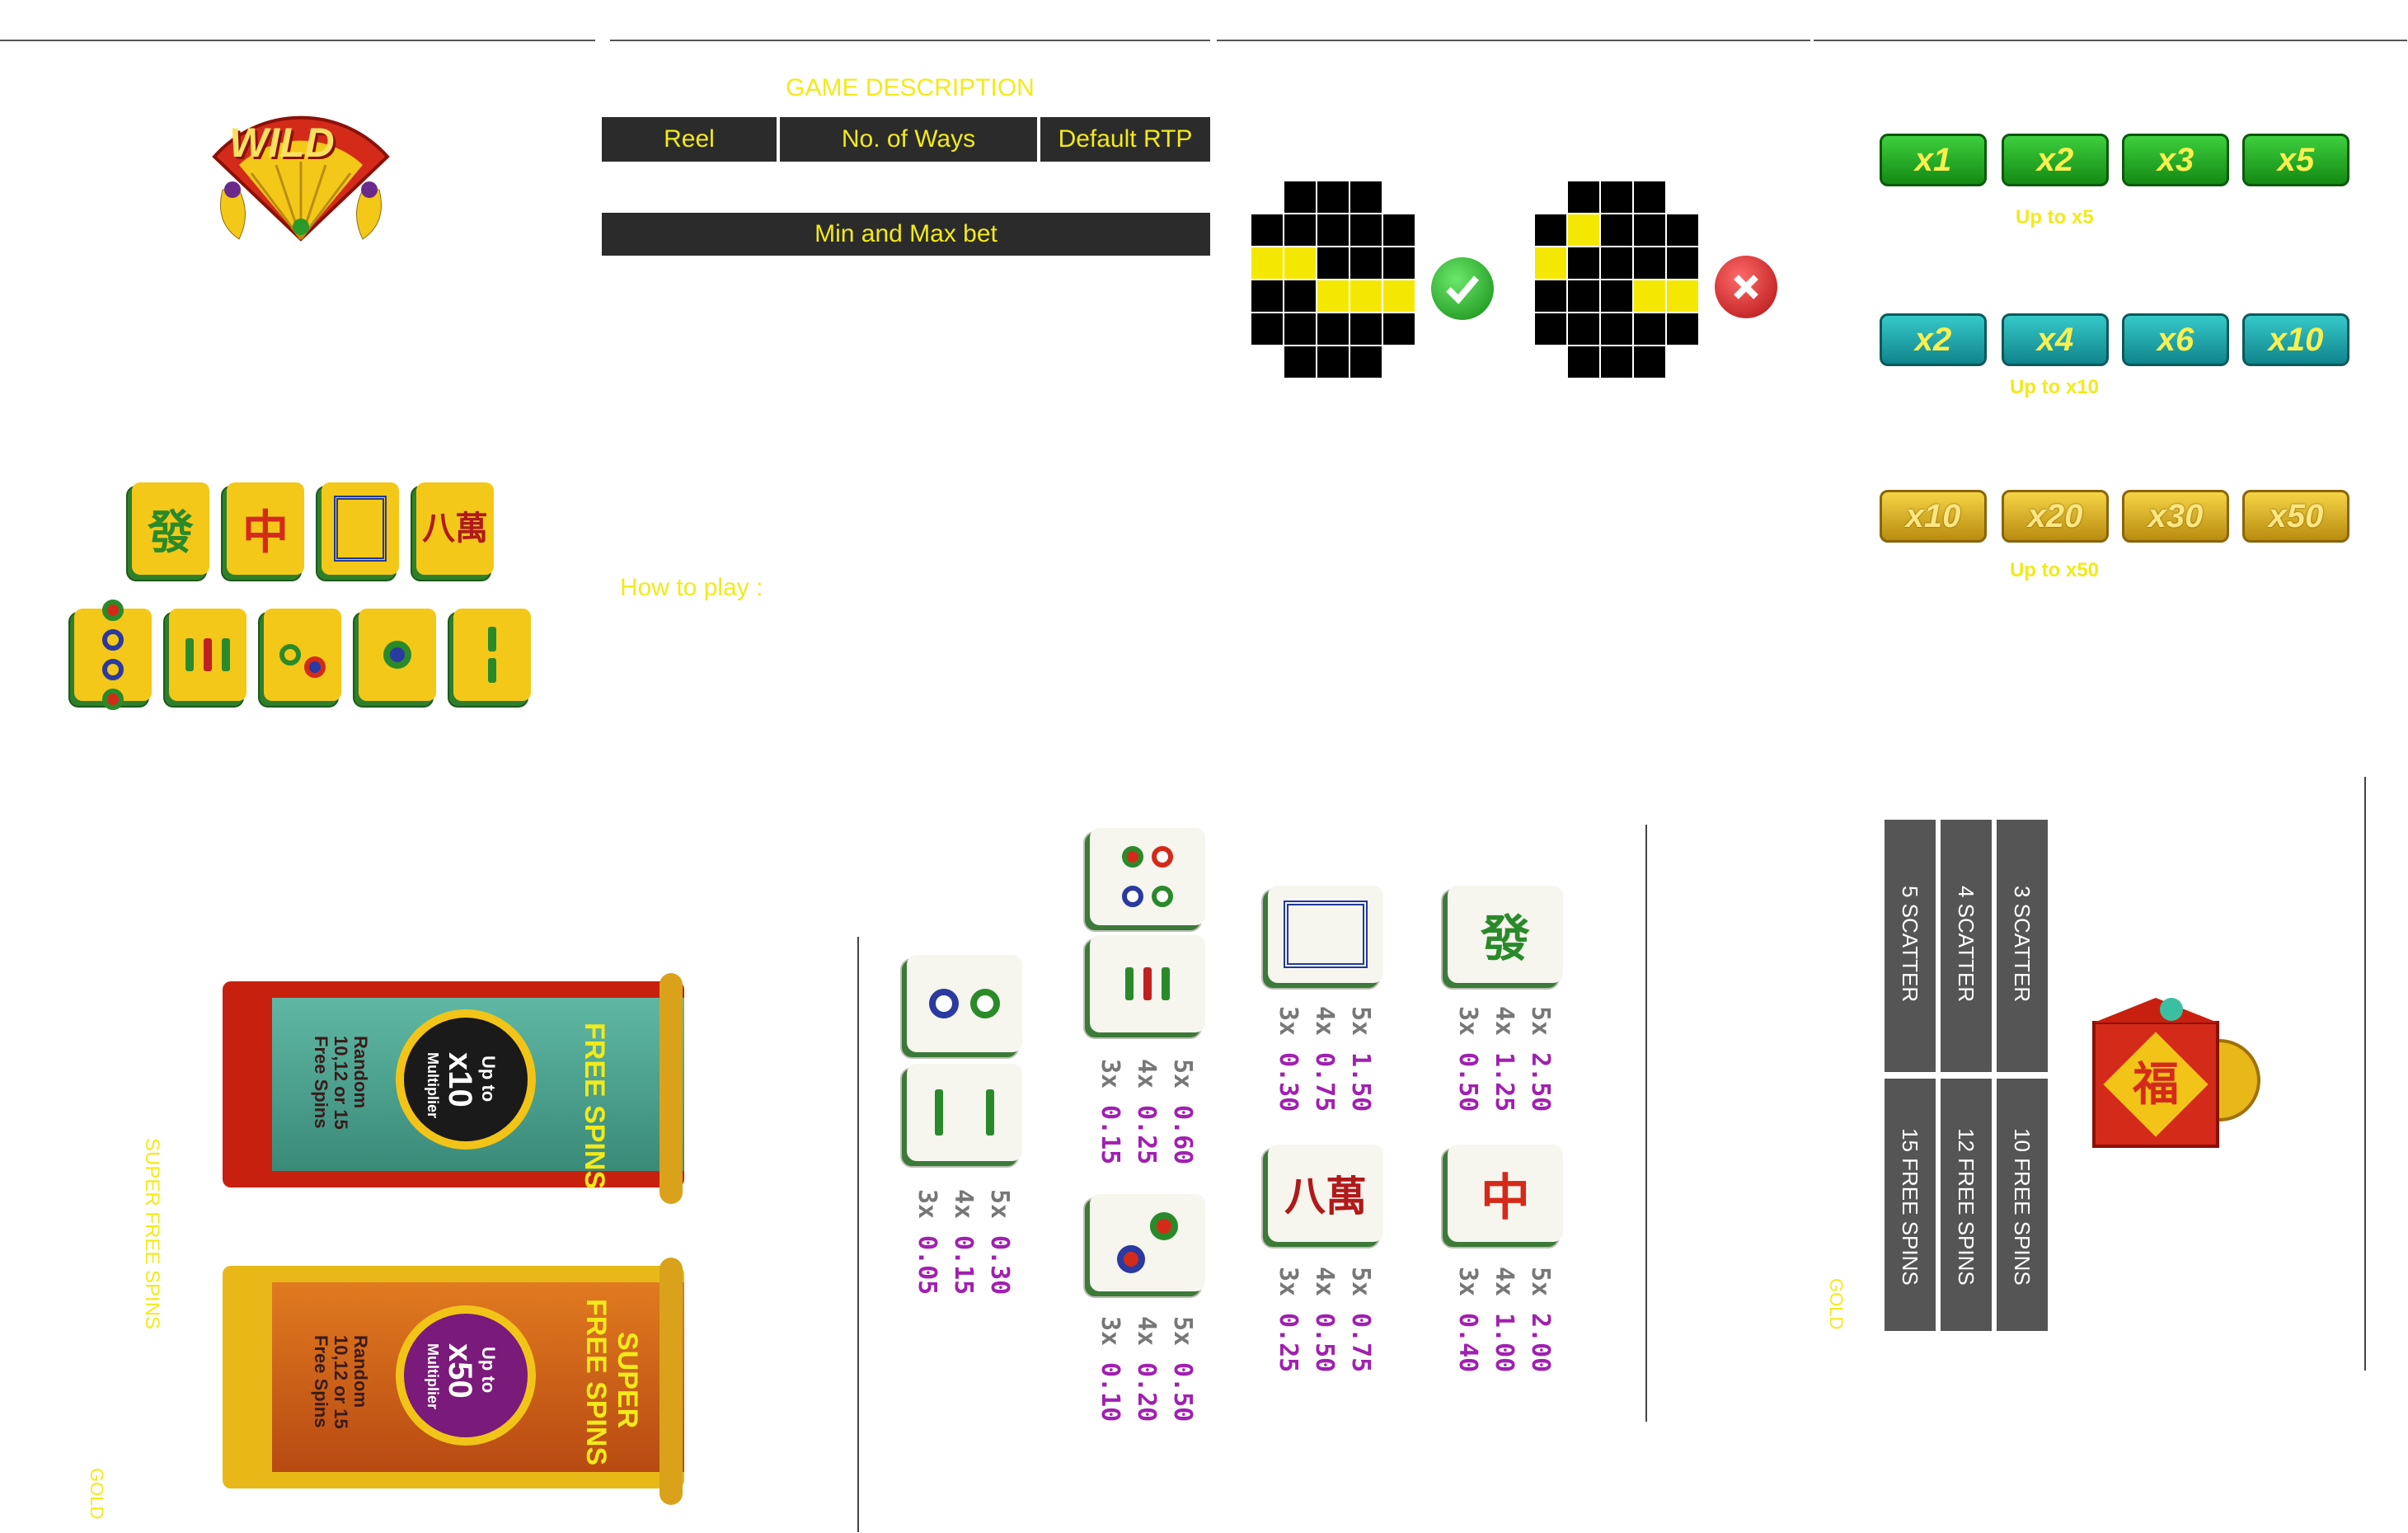 The width and height of the screenshot is (2408, 1533). What do you see at coordinates (1933, 340) in the screenshot?
I see `multiplier-pill: x2` at bounding box center [1933, 340].